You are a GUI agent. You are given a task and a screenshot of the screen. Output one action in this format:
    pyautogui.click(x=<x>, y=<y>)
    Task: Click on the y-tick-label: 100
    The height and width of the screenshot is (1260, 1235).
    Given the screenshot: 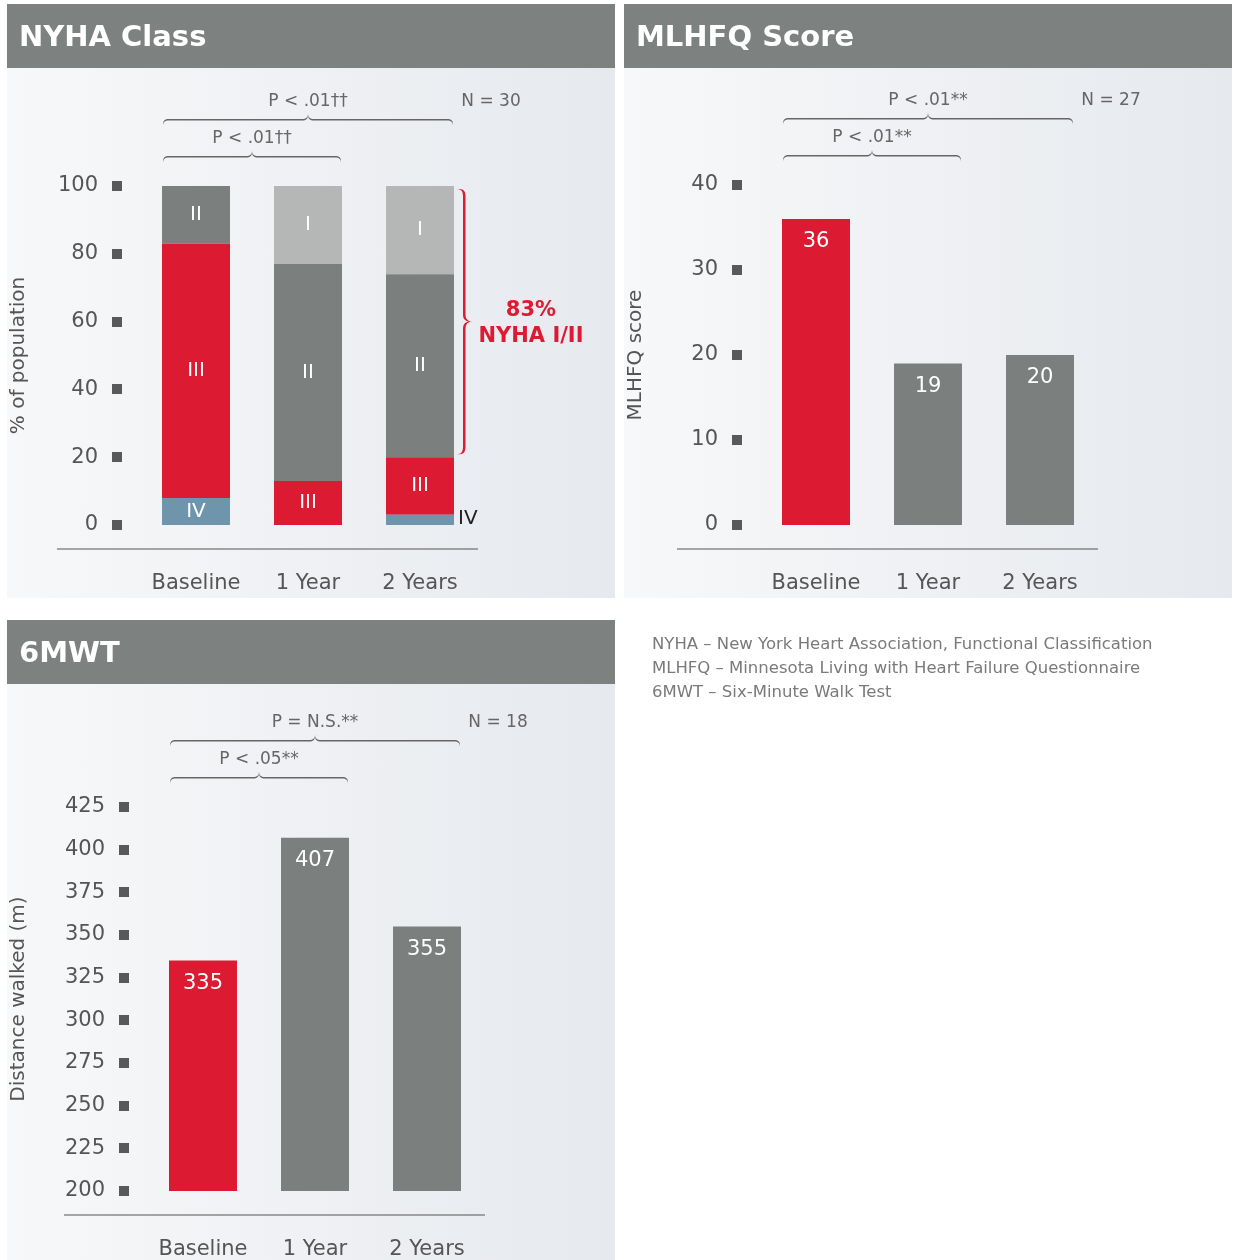 What is the action you would take?
    pyautogui.click(x=77, y=184)
    